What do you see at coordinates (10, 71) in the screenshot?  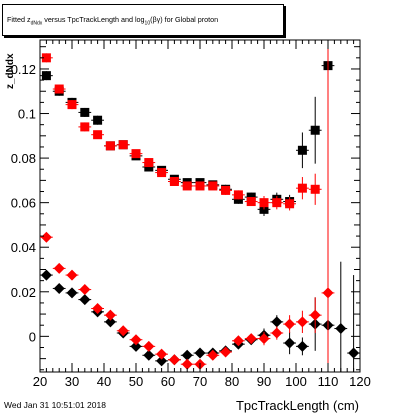 I see `y-axis-label: z_dNdx` at bounding box center [10, 71].